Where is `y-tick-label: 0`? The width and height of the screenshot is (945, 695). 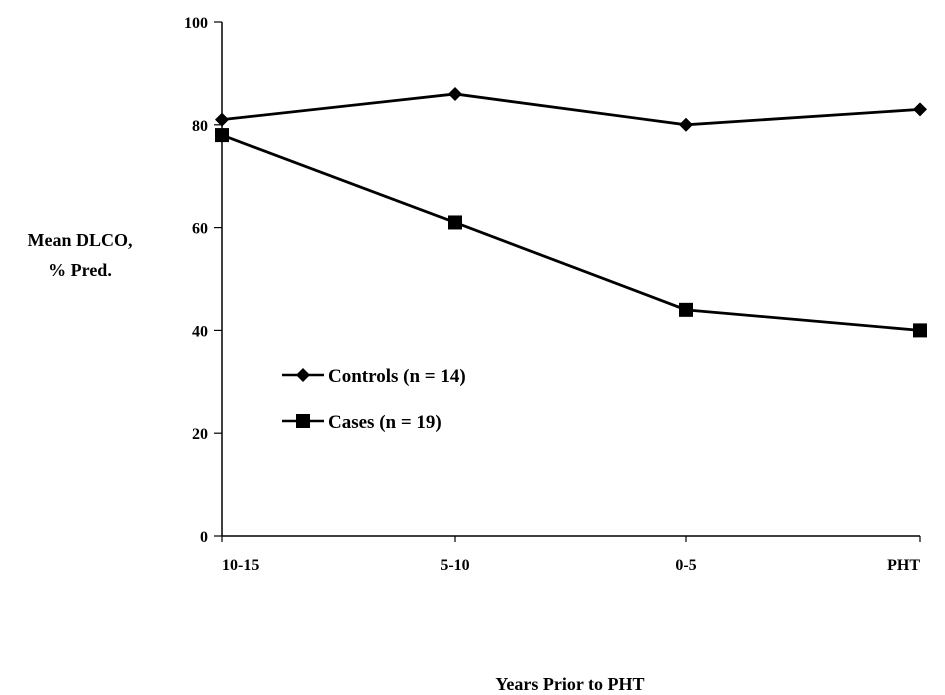 y-tick-label: 0 is located at coordinates (204, 537).